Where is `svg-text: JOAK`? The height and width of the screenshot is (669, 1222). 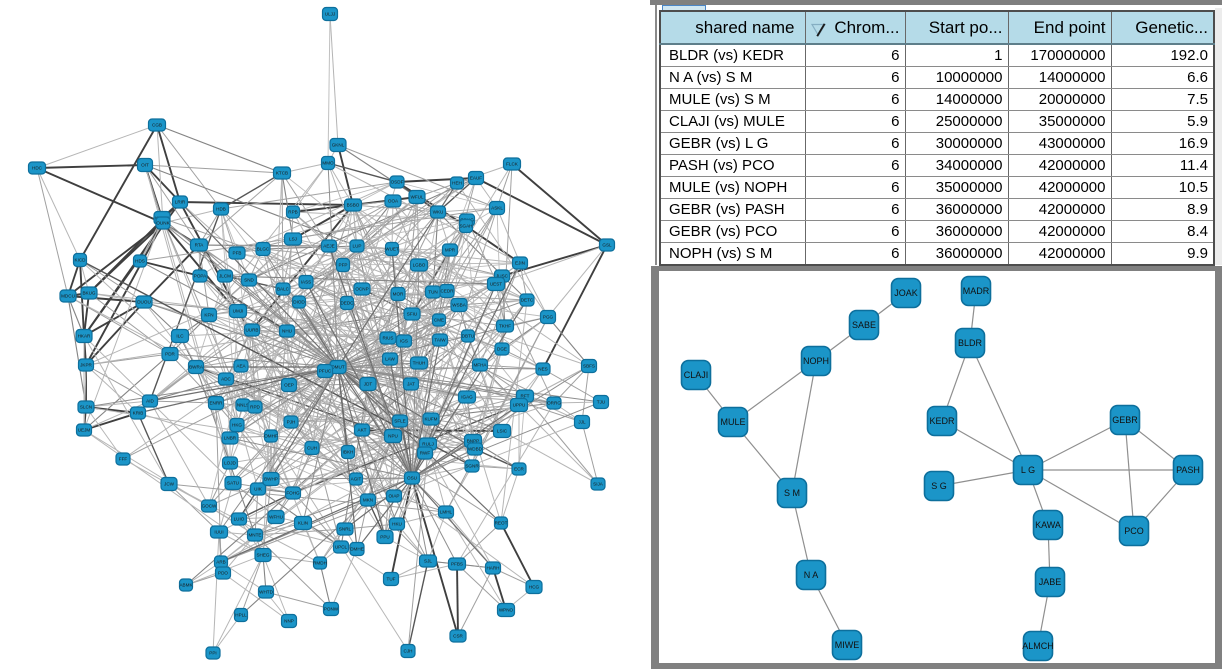 svg-text: JOAK is located at coordinates (906, 293).